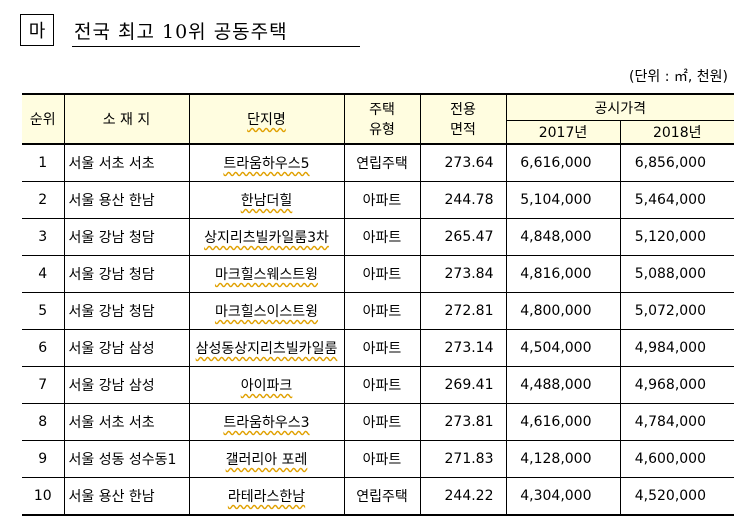 The height and width of the screenshot is (523, 744). What do you see at coordinates (181, 32) in the screenshot?
I see `section-title: 전국 최고 10위 공동주택` at bounding box center [181, 32].